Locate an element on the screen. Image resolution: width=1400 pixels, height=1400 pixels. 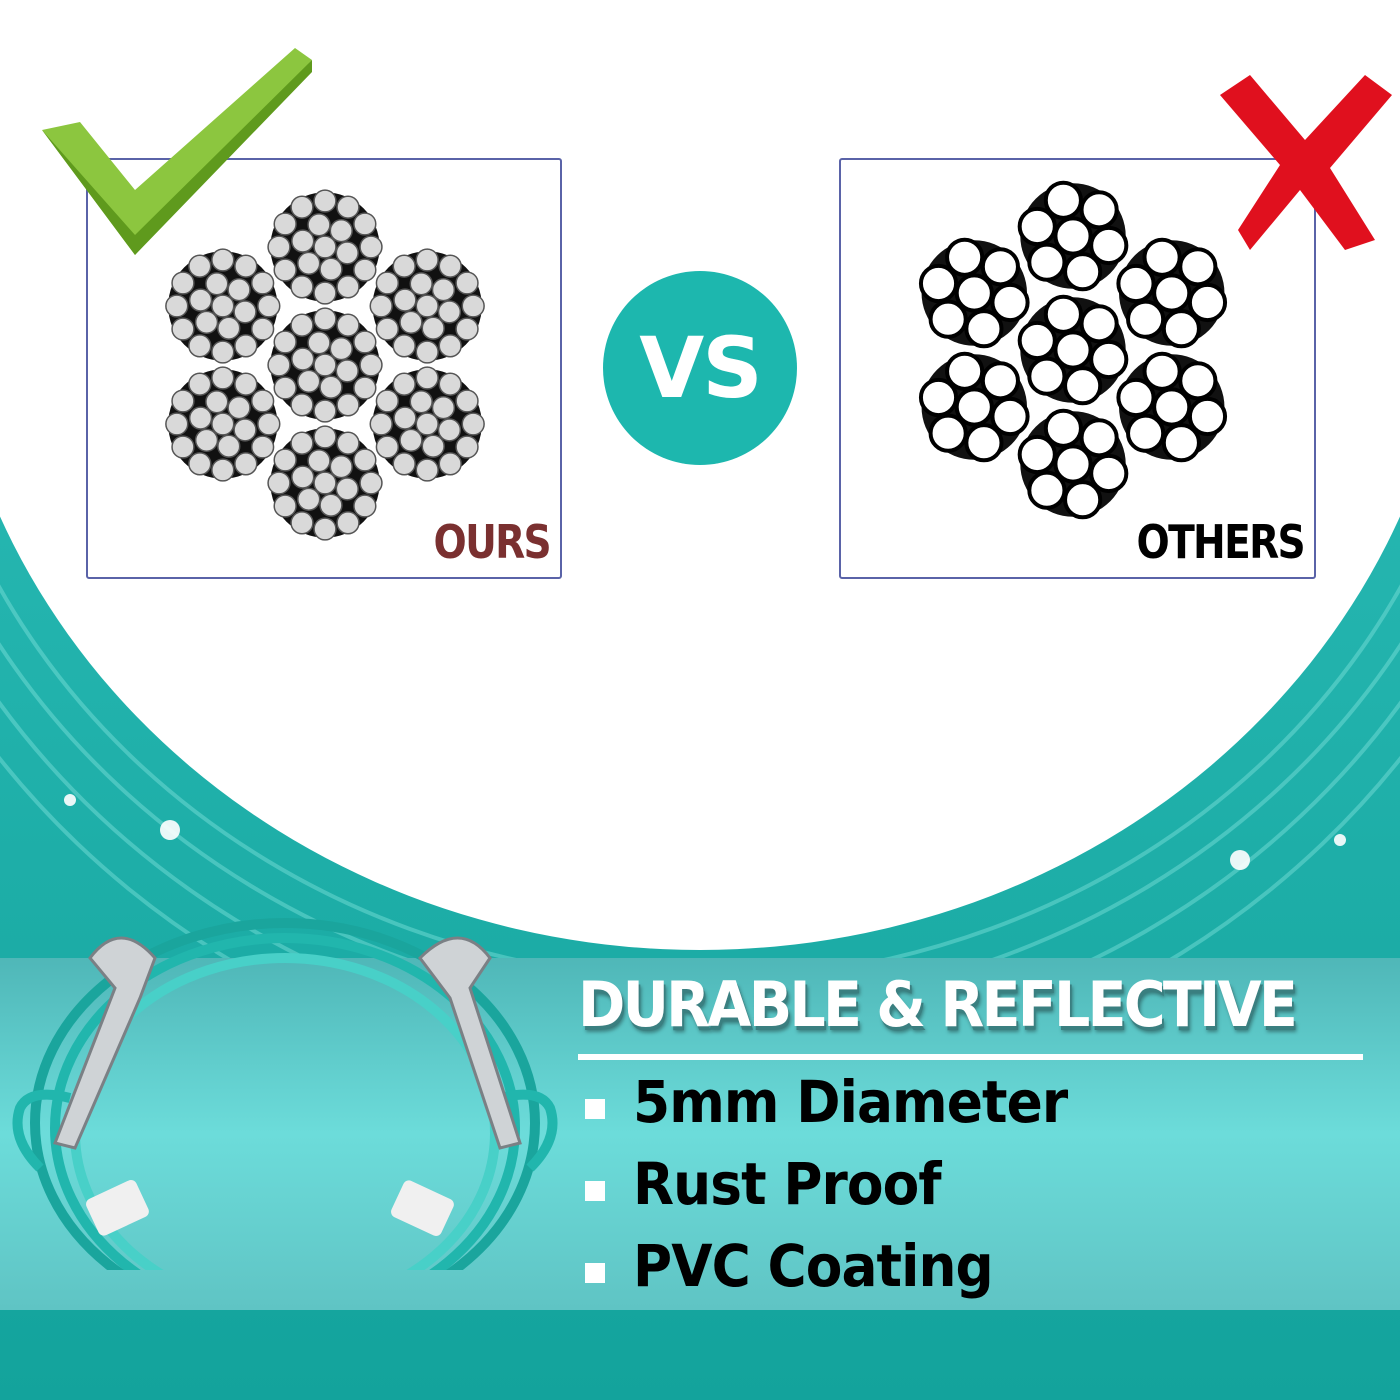
ours-label: OURS is located at coordinates (492, 542).